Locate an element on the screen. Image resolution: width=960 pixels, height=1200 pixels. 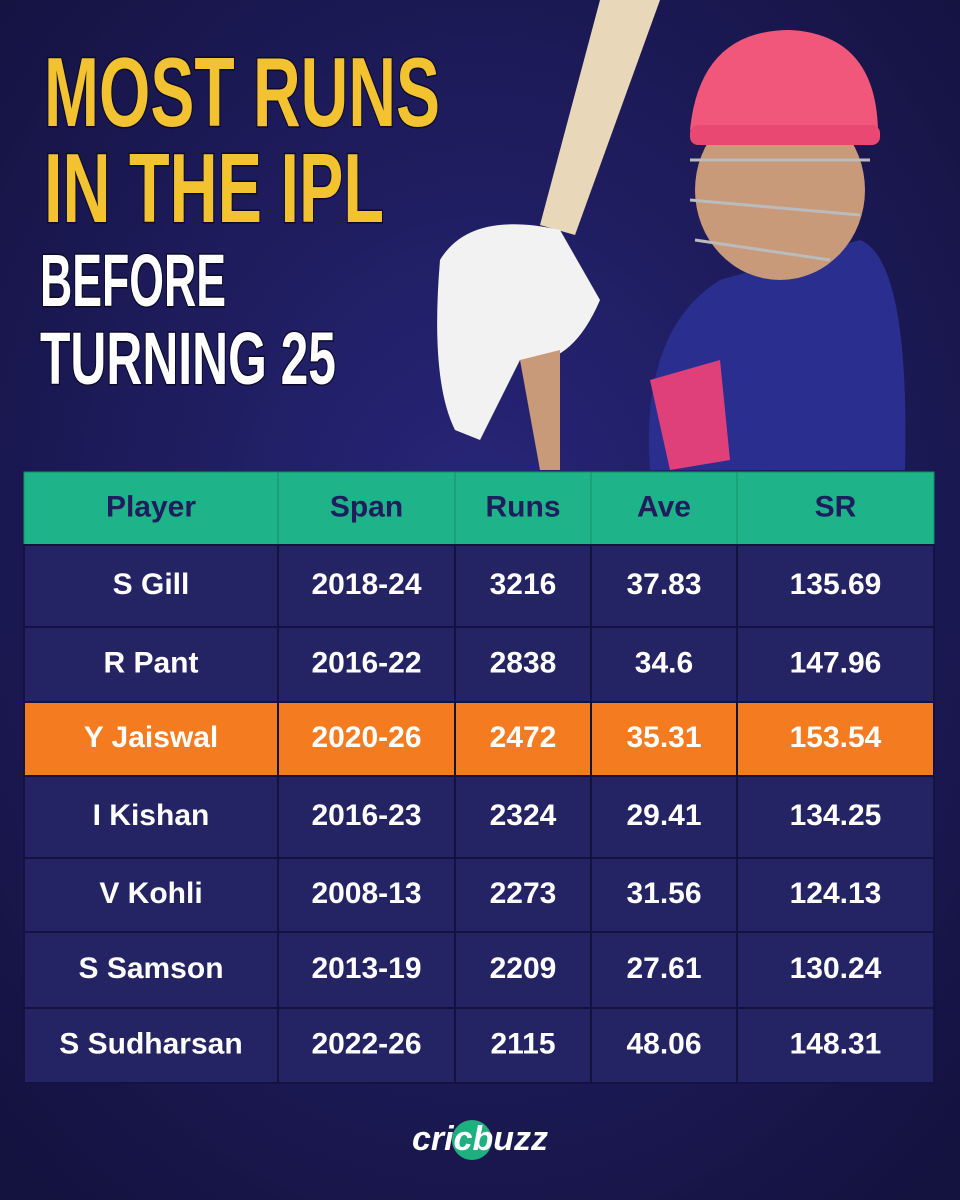
cell-value: 35.31 is located at coordinates (663, 737).